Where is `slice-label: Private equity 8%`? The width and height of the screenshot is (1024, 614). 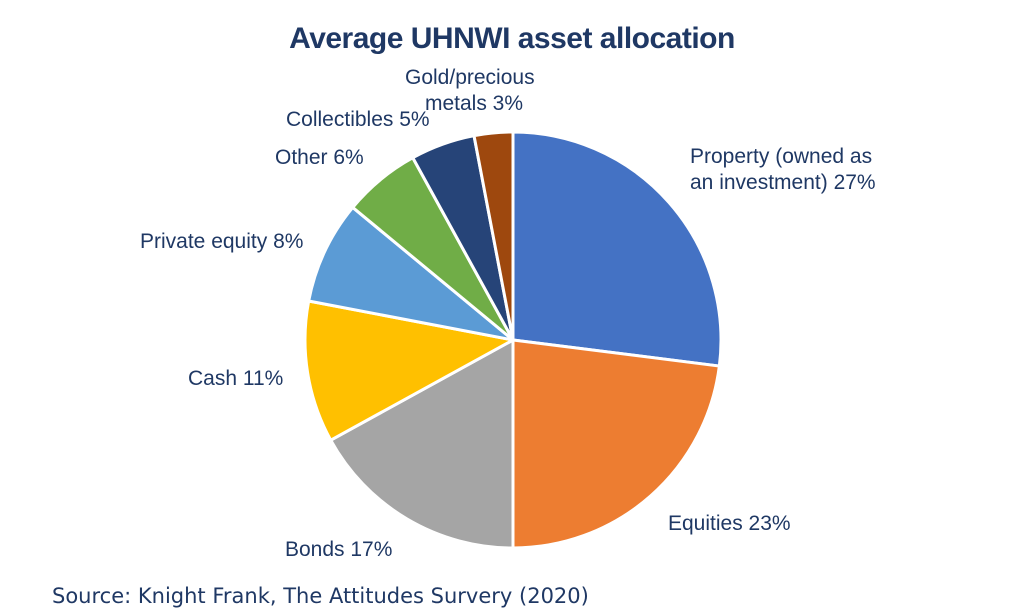 slice-label: Private equity 8% is located at coordinates (221, 241).